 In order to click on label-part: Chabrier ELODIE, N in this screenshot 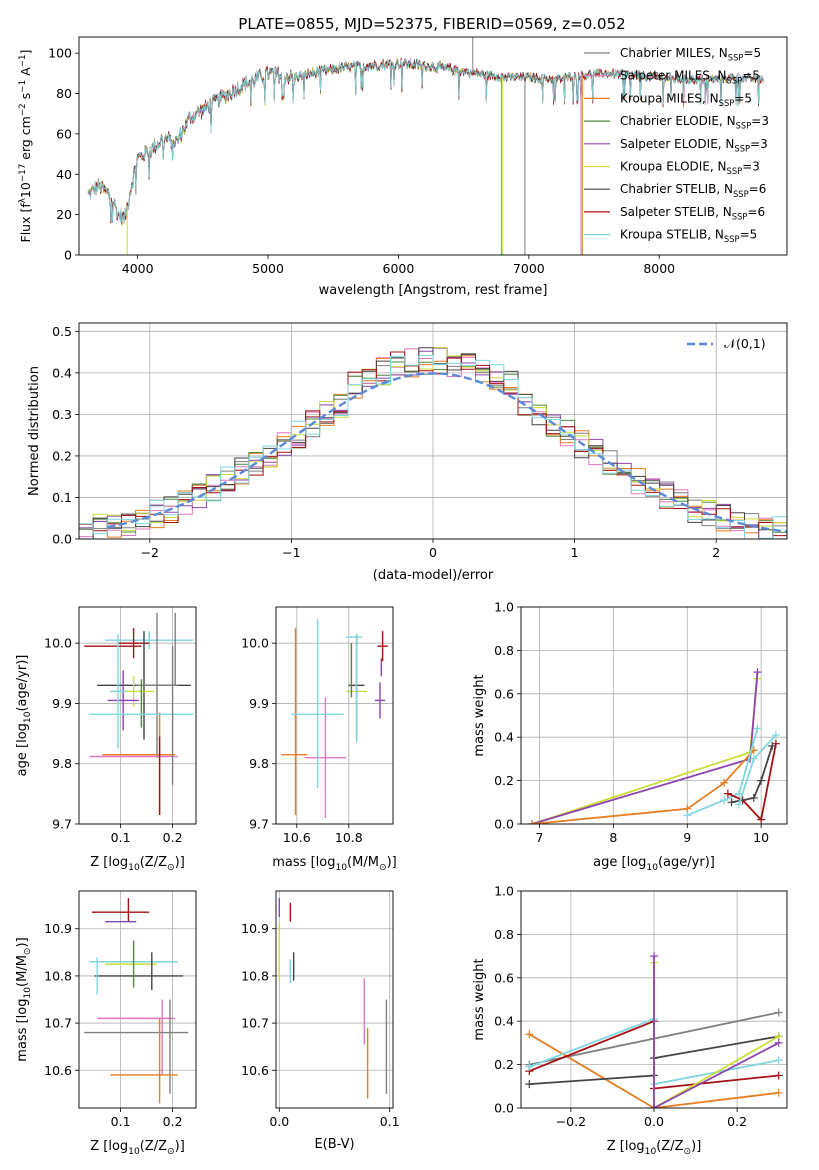, I will do `click(678, 121)`.